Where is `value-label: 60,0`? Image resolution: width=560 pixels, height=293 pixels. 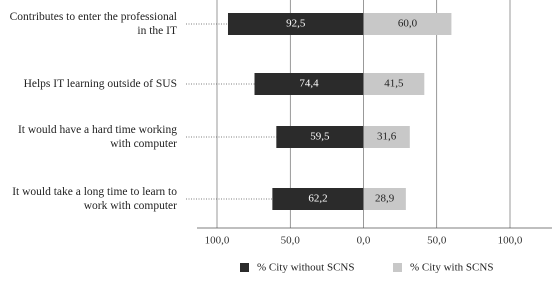 value-label: 60,0 is located at coordinates (408, 24).